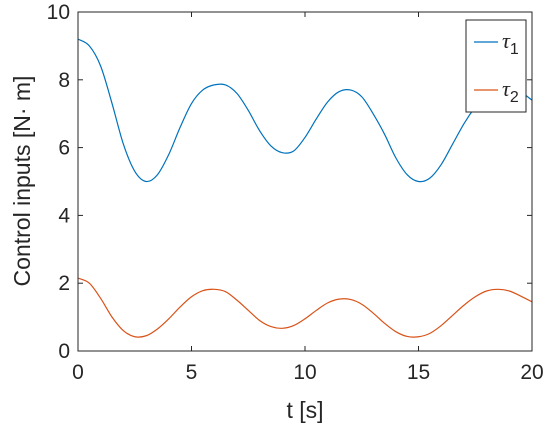  I want to click on legend: τ1 τ2, so click(496, 66).